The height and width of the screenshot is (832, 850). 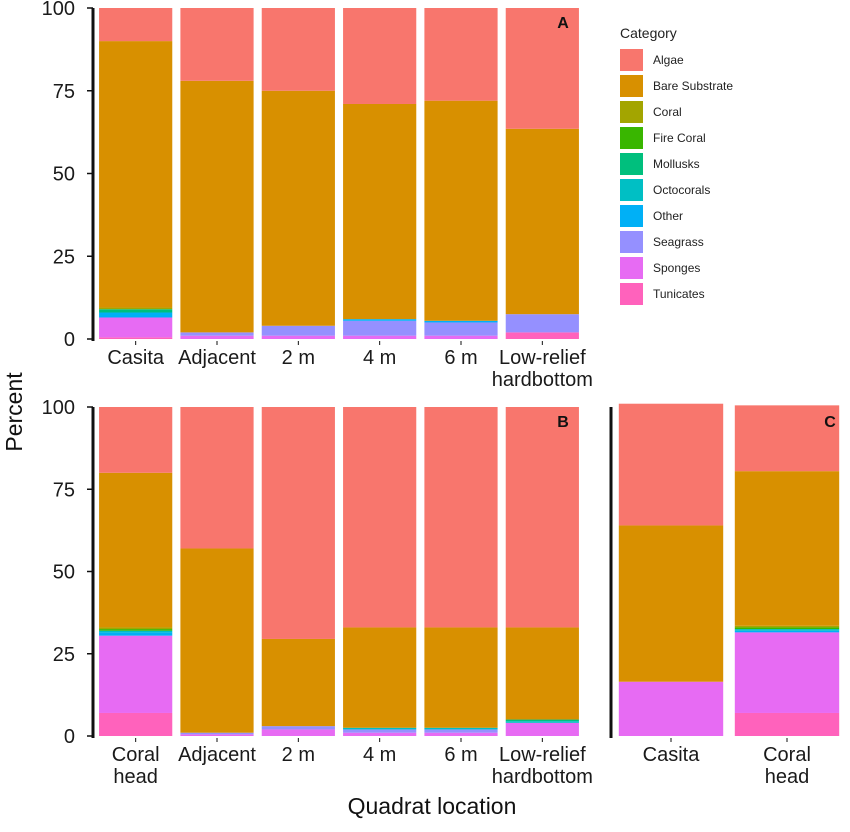 I want to click on legend-title: Category, so click(x=648, y=33).